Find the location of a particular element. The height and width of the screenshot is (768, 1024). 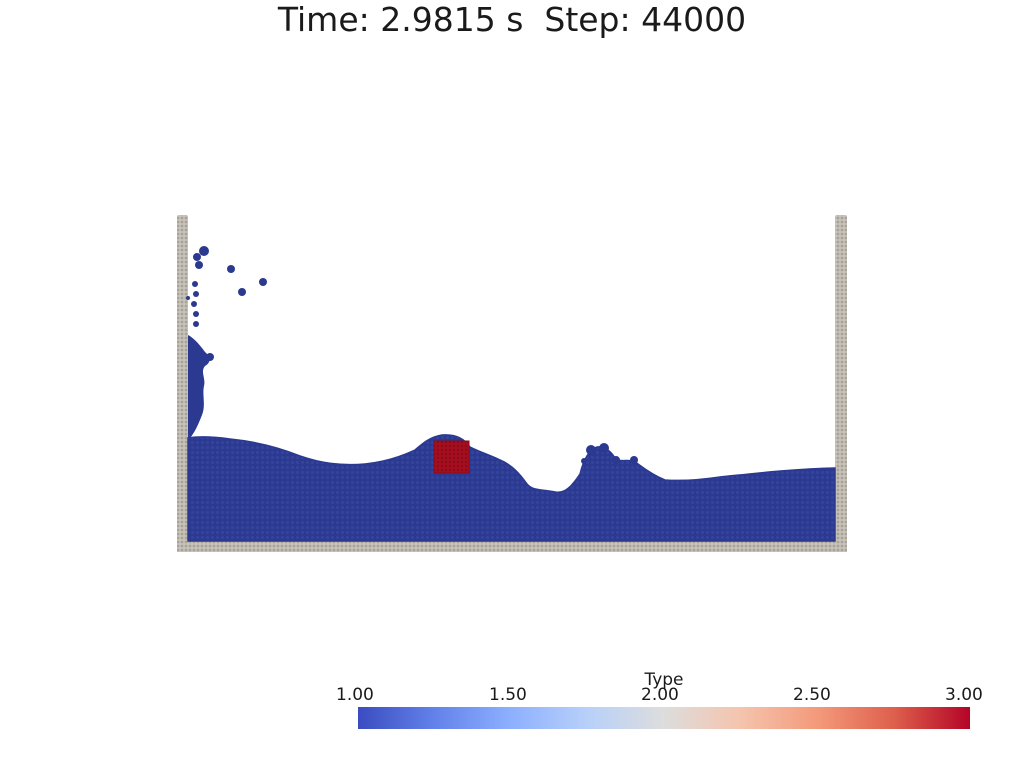

tank-floor is located at coordinates (512, 546).